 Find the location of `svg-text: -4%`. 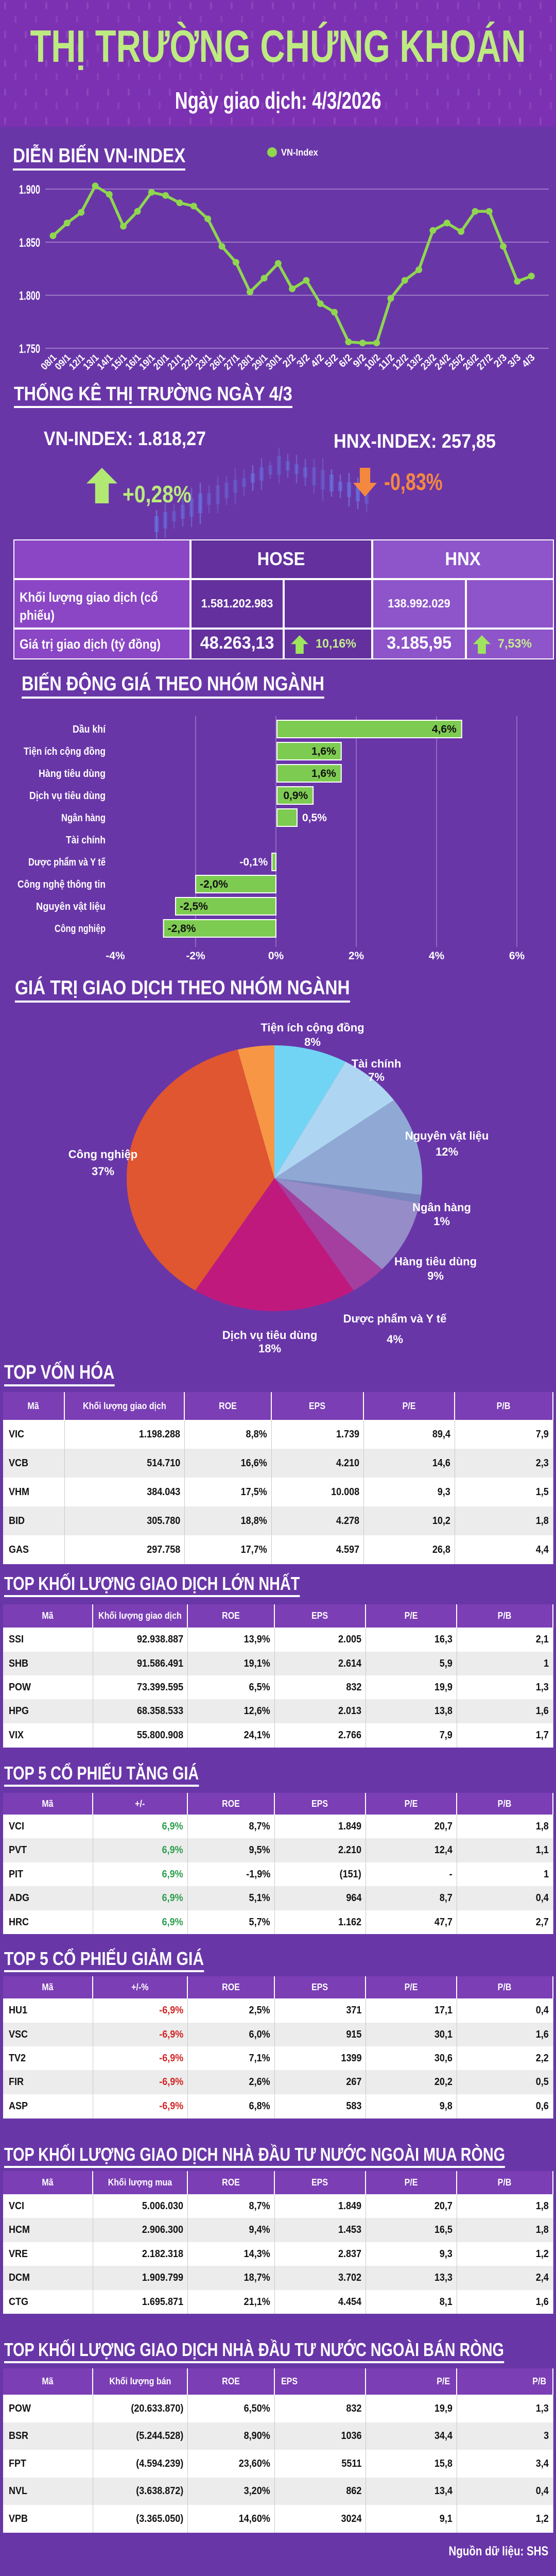

svg-text: -4% is located at coordinates (115, 956).